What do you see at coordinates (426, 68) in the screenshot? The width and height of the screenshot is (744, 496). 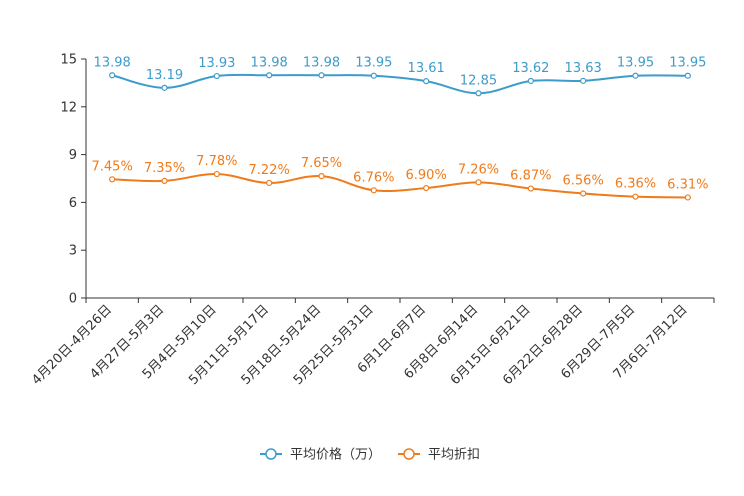 I see `data-label: 13.61` at bounding box center [426, 68].